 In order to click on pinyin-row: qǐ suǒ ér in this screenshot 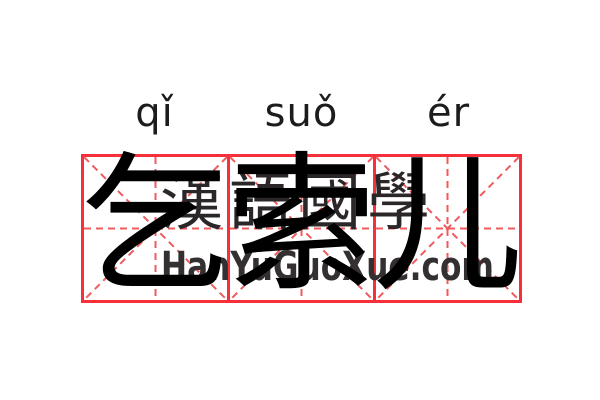, I will do `click(301, 113)`.